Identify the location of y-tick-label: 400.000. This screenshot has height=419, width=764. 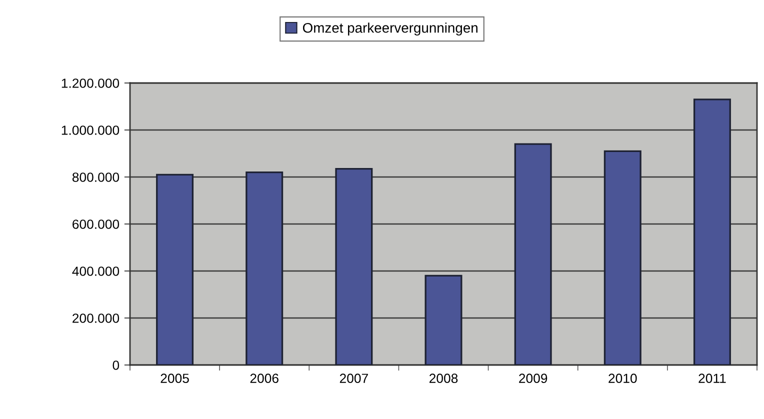
(96, 271).